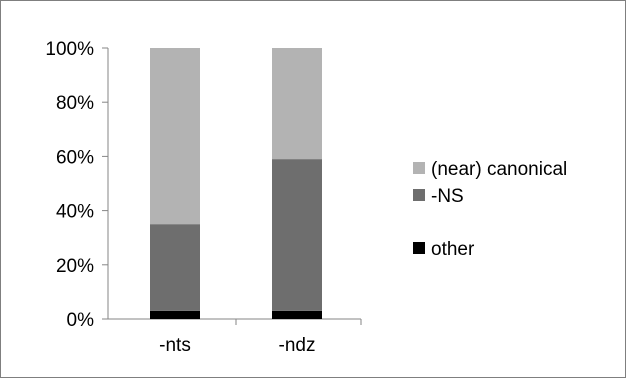 Image resolution: width=626 pixels, height=379 pixels. What do you see at coordinates (75, 103) in the screenshot?
I see `y-tick-label: 80%` at bounding box center [75, 103].